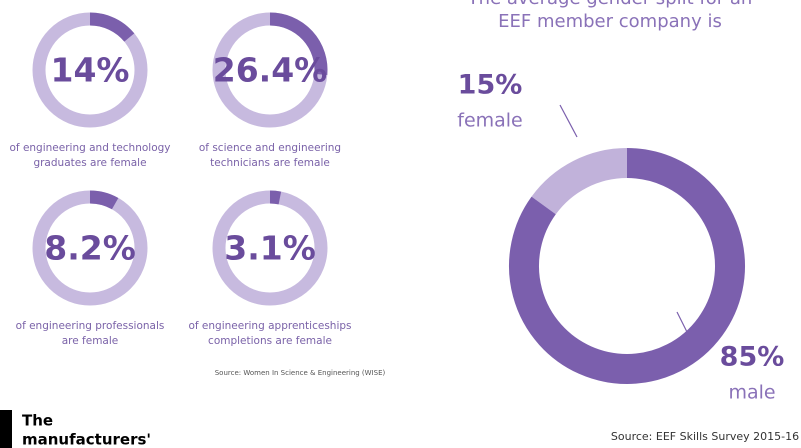 The width and height of the screenshot is (801, 448). I want to click on value-label: 85%, so click(752, 357).